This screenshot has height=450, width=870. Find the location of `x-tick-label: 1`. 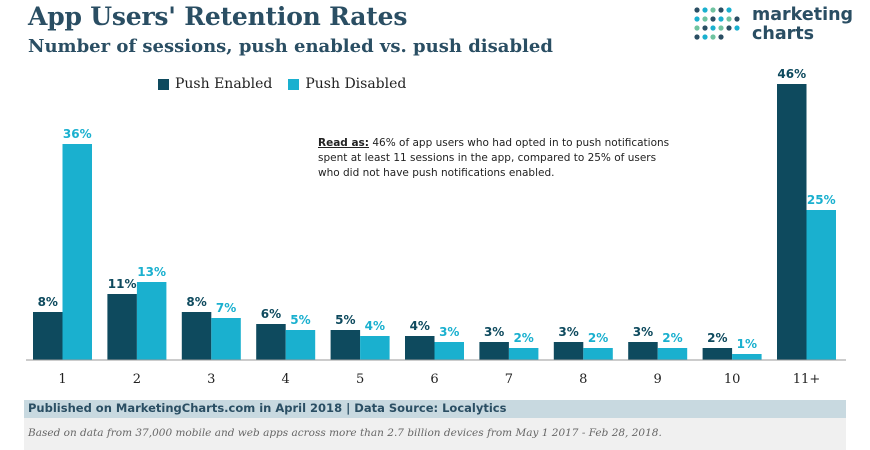

x-tick-label: 1 is located at coordinates (62, 379).